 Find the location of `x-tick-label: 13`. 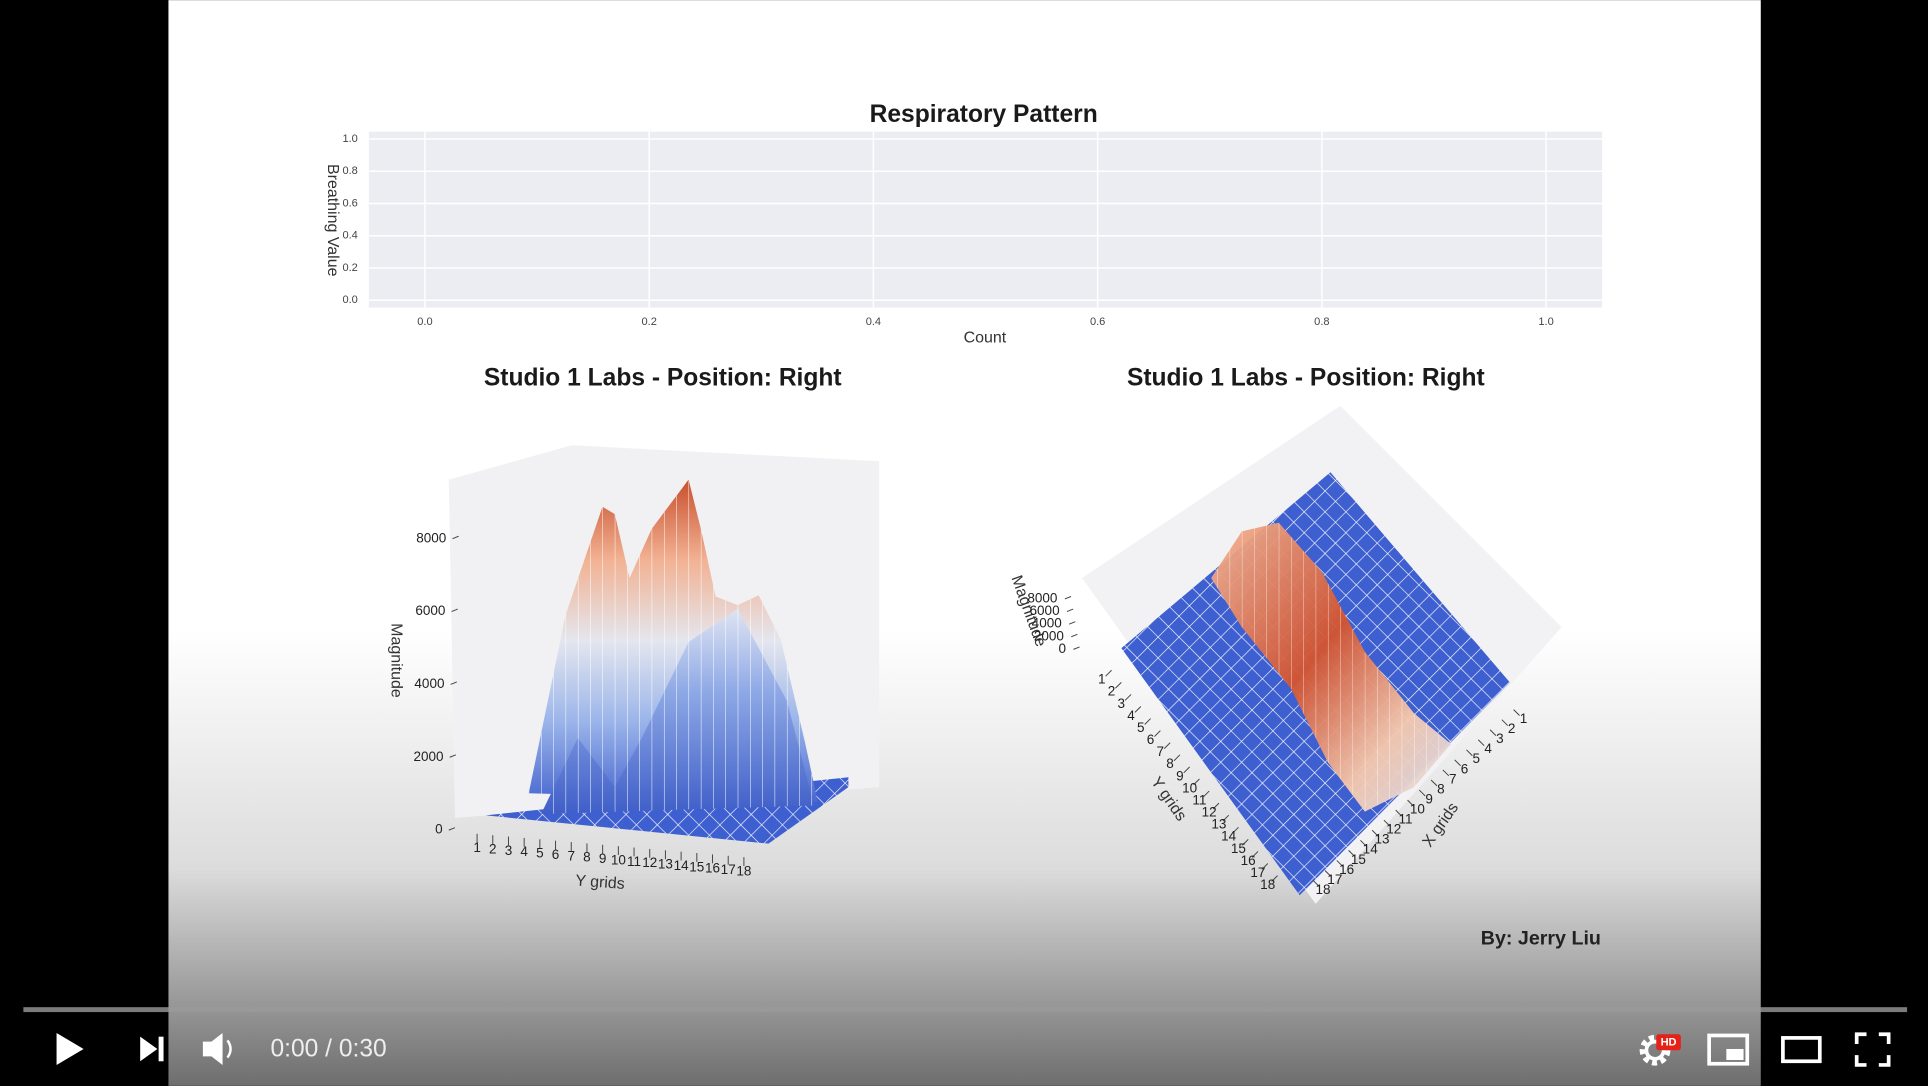

x-tick-label: 13 is located at coordinates (1381, 839).